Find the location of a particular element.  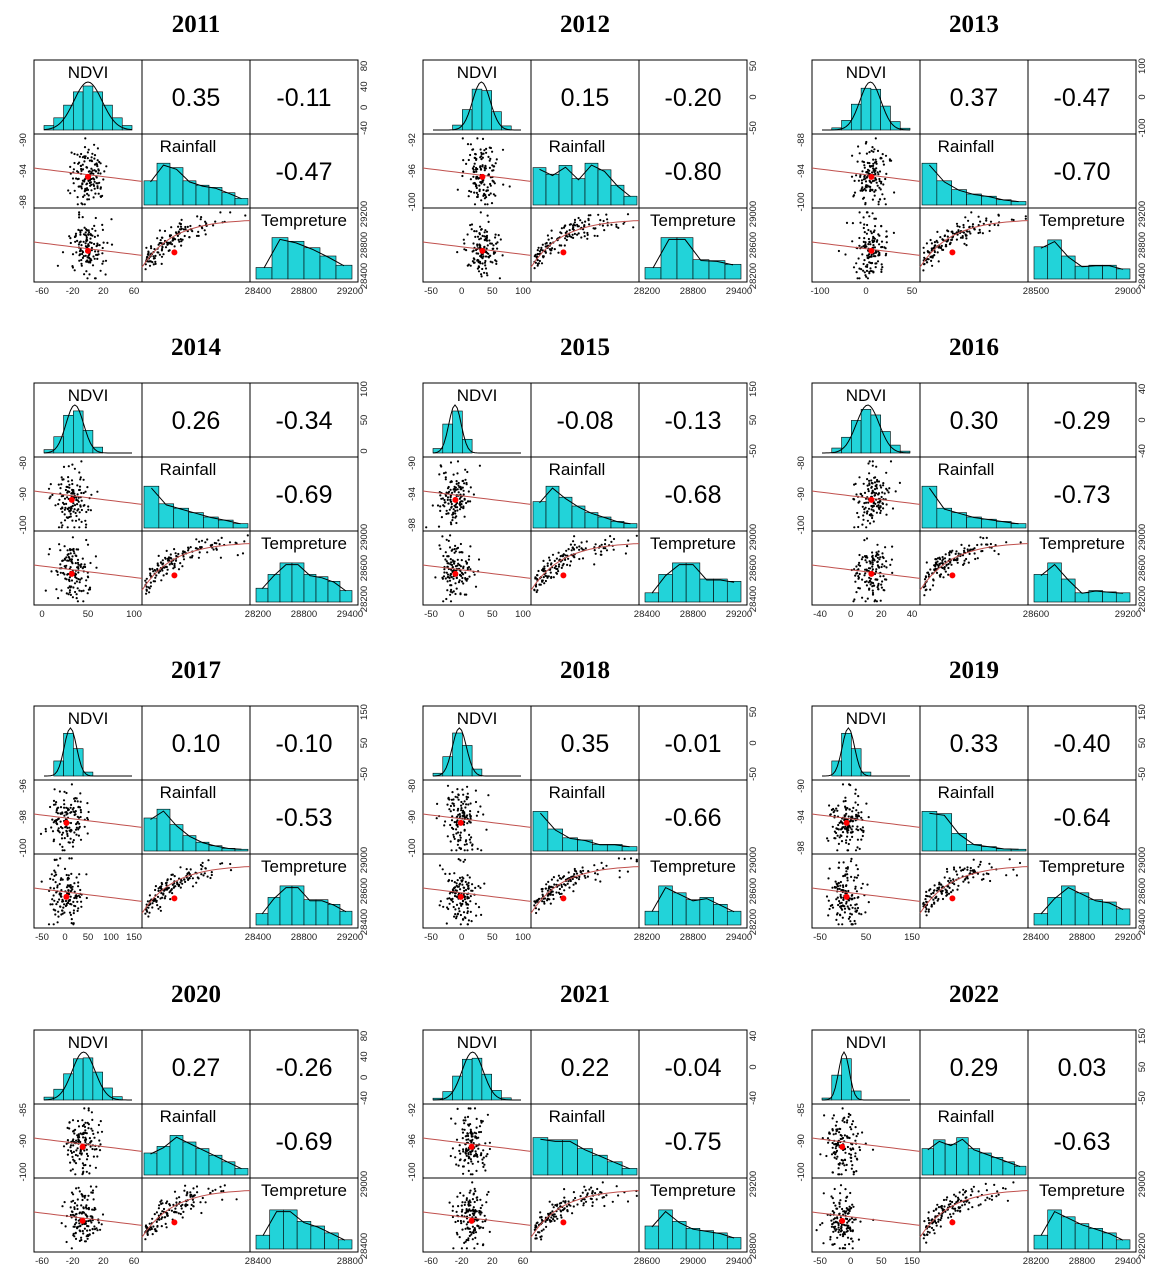

y-tick-label: -100 is located at coordinates (1142, 127).